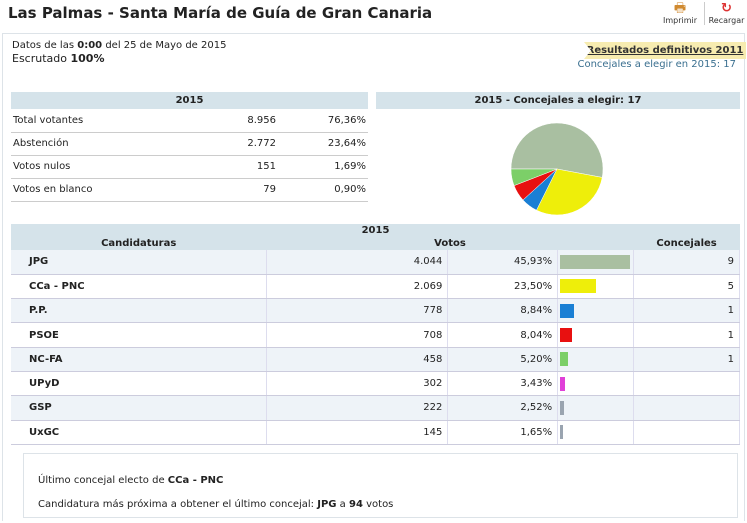 This screenshot has height=523, width=747. Describe the element at coordinates (375, 384) in the screenshot. I see `party-row: UPyD 302 3,43%` at that location.